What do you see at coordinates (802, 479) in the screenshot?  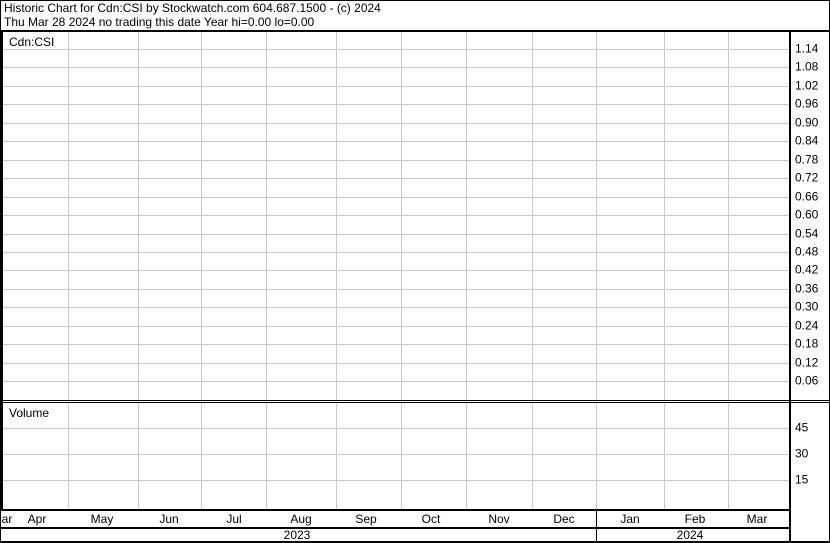 I see `volume-tick-label: 15` at bounding box center [802, 479].